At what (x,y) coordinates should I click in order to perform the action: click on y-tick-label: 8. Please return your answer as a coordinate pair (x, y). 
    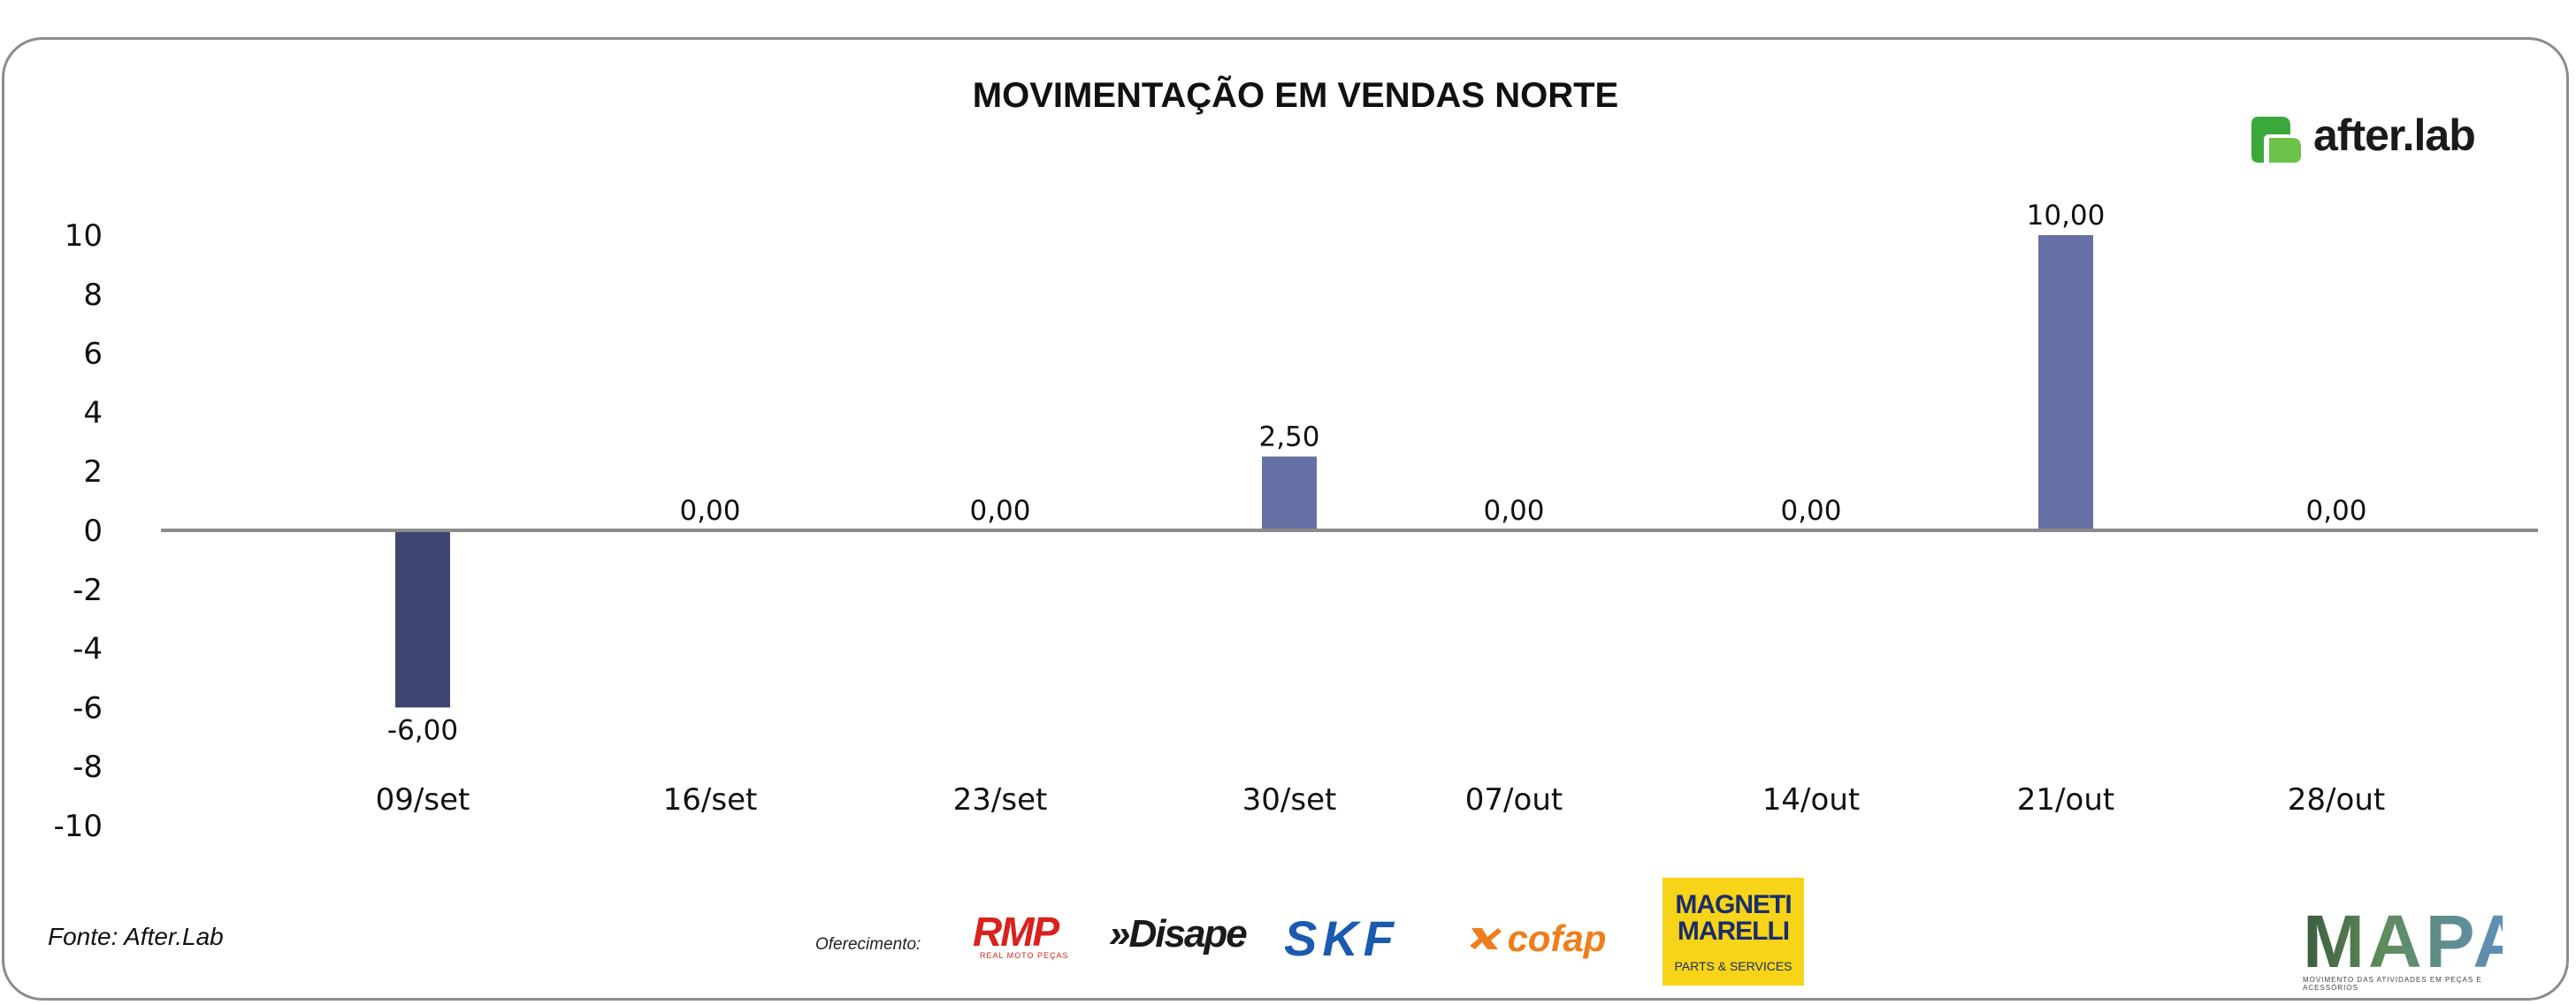
    Looking at the image, I should click on (93, 295).